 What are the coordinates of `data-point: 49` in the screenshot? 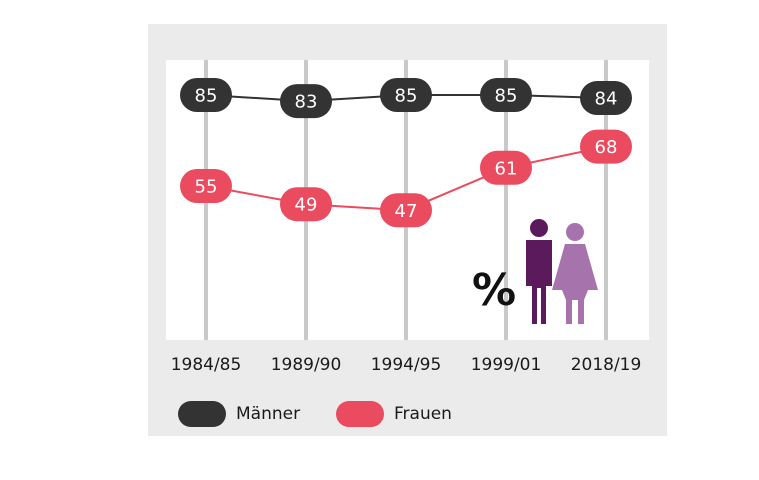 It's located at (306, 204).